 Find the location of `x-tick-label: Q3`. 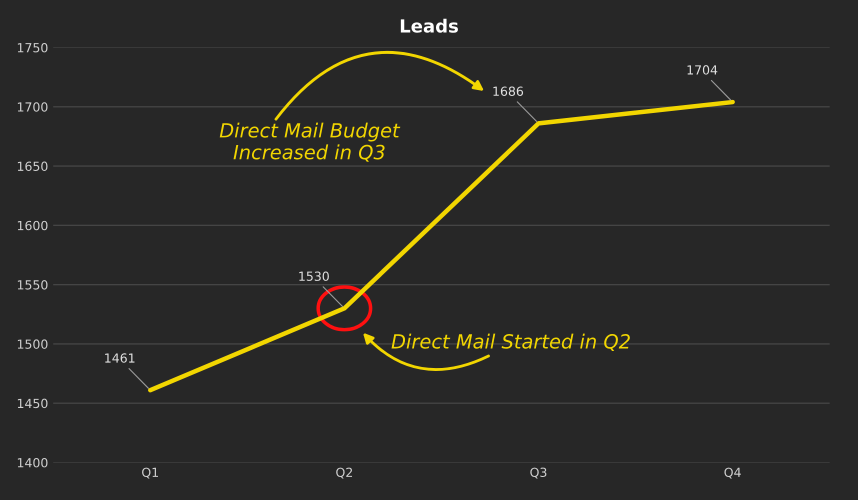

x-tick-label: Q3 is located at coordinates (538, 473).